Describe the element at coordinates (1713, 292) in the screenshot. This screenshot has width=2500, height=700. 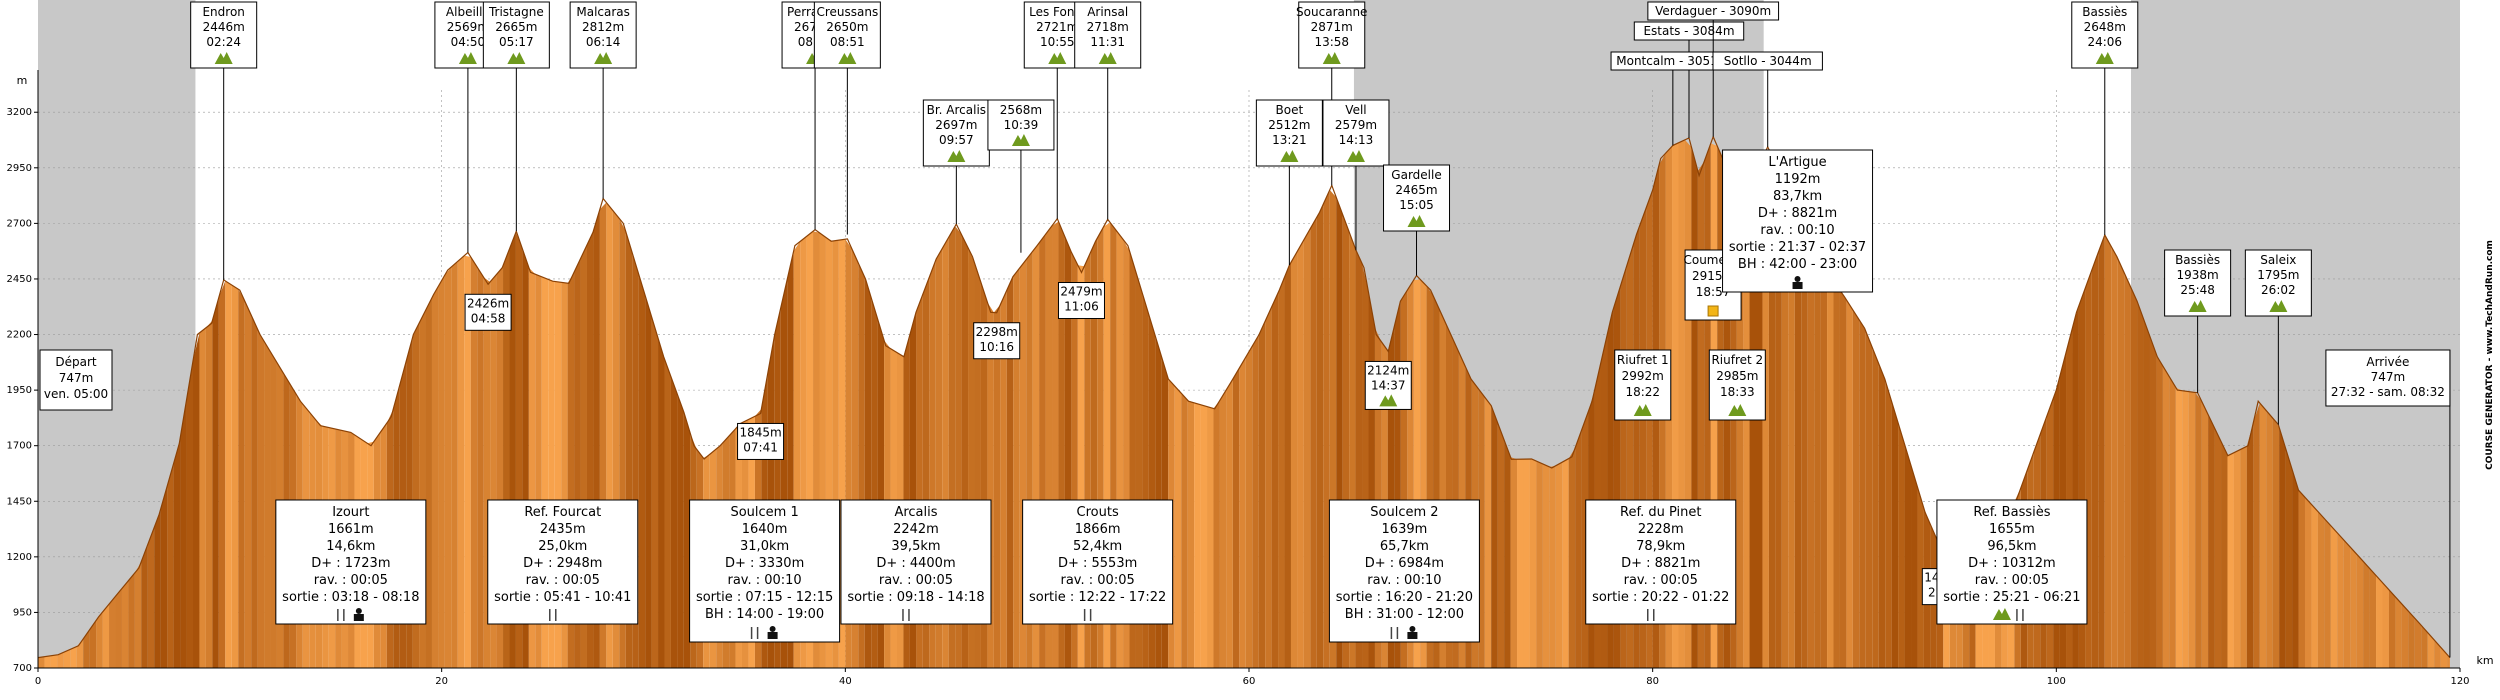
I see `checkpoint-text: 18:57` at that location.